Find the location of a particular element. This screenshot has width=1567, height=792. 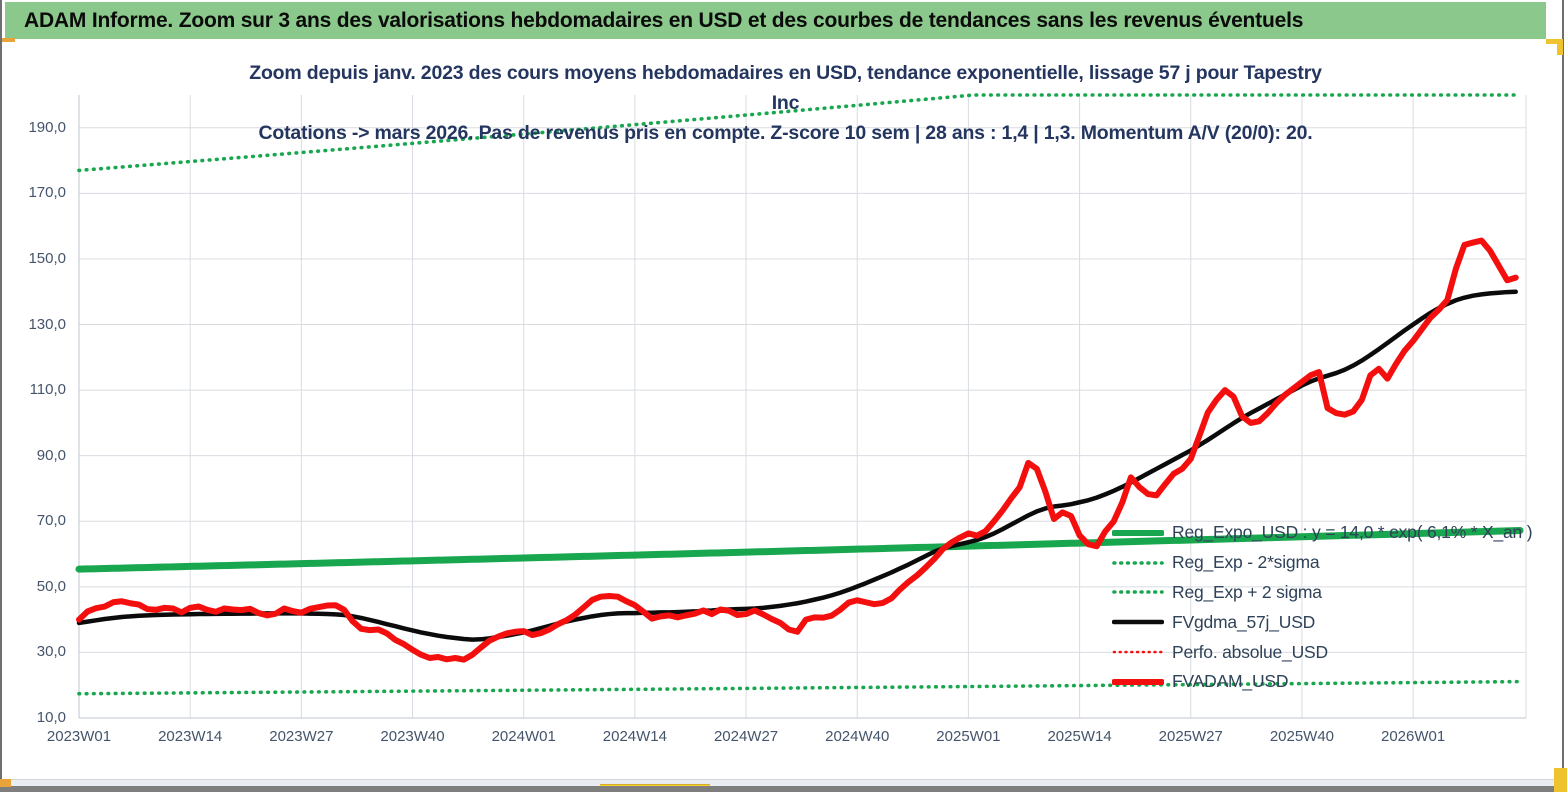

x-tick-label: 2025W14 is located at coordinates (1079, 736).